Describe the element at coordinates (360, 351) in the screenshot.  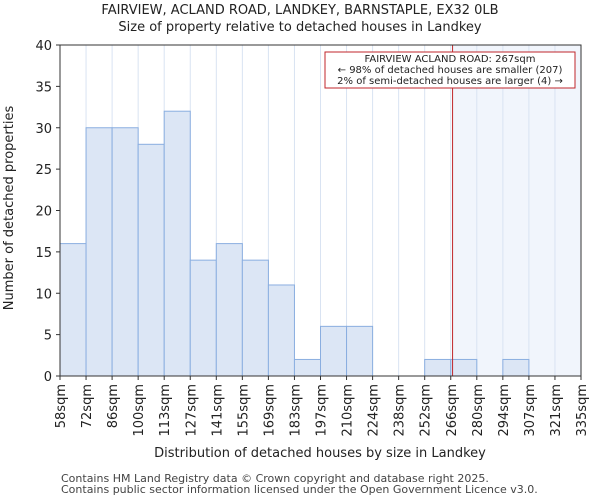
I see `bar-210sqm` at that location.